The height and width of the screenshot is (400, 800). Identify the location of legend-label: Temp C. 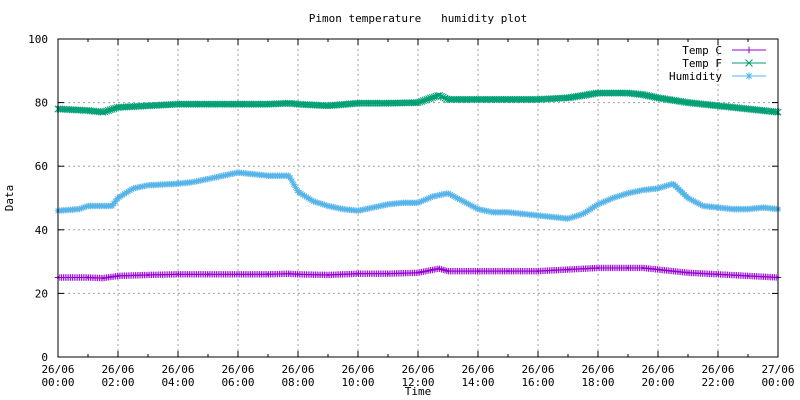
(702, 50).